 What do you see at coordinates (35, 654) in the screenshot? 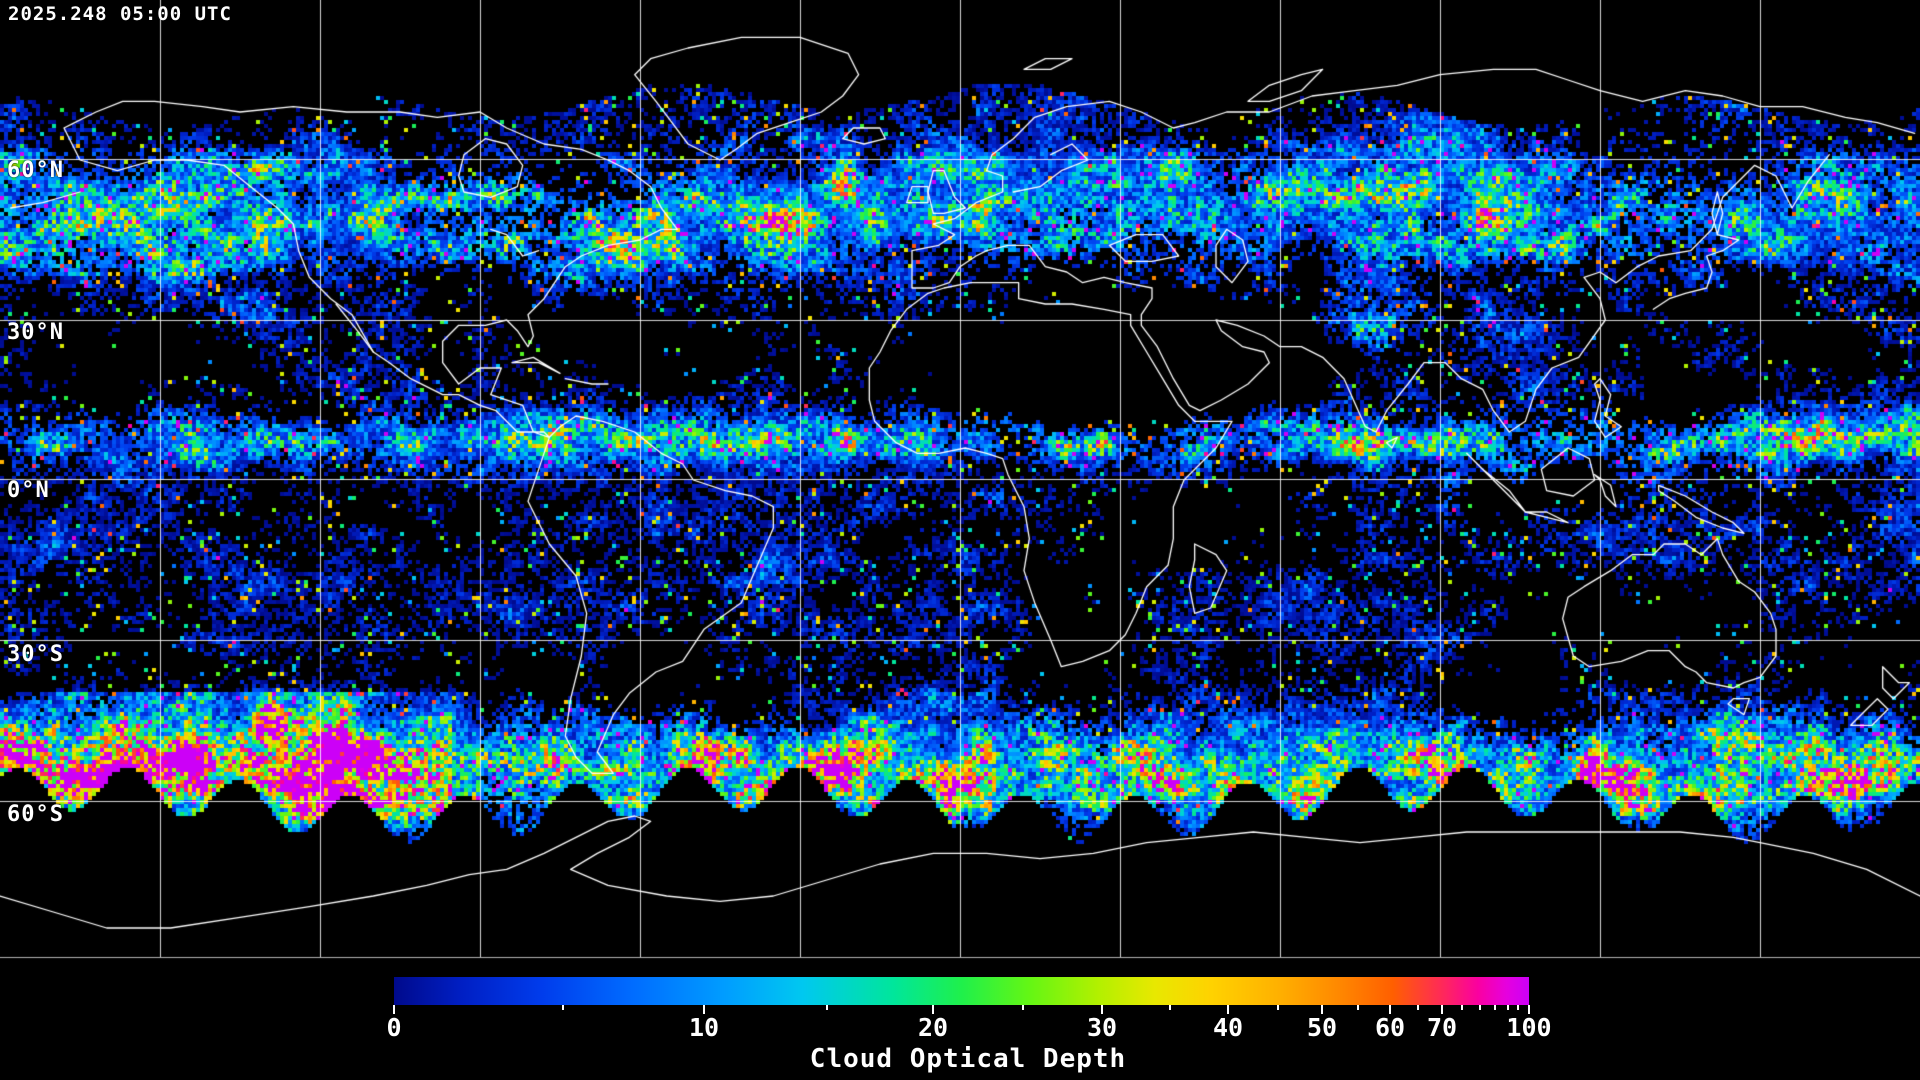
I see `latitude-label: 30°S` at bounding box center [35, 654].